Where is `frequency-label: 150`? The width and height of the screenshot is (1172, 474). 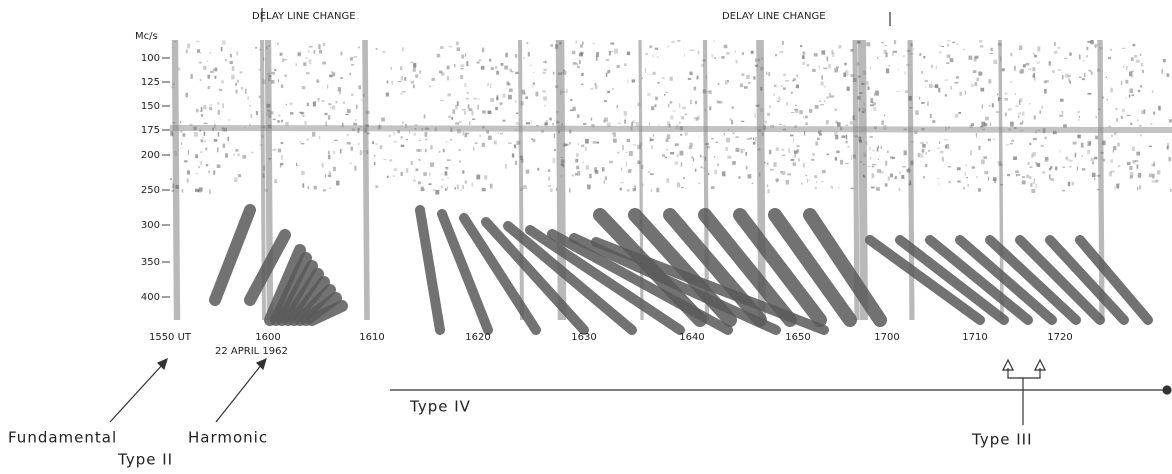
frequency-label: 150 is located at coordinates (150, 106).